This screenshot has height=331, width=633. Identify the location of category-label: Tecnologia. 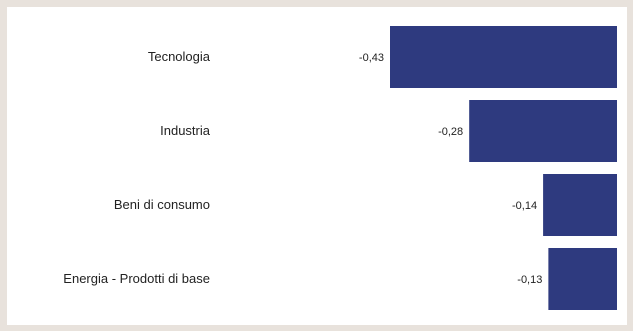
(179, 56).